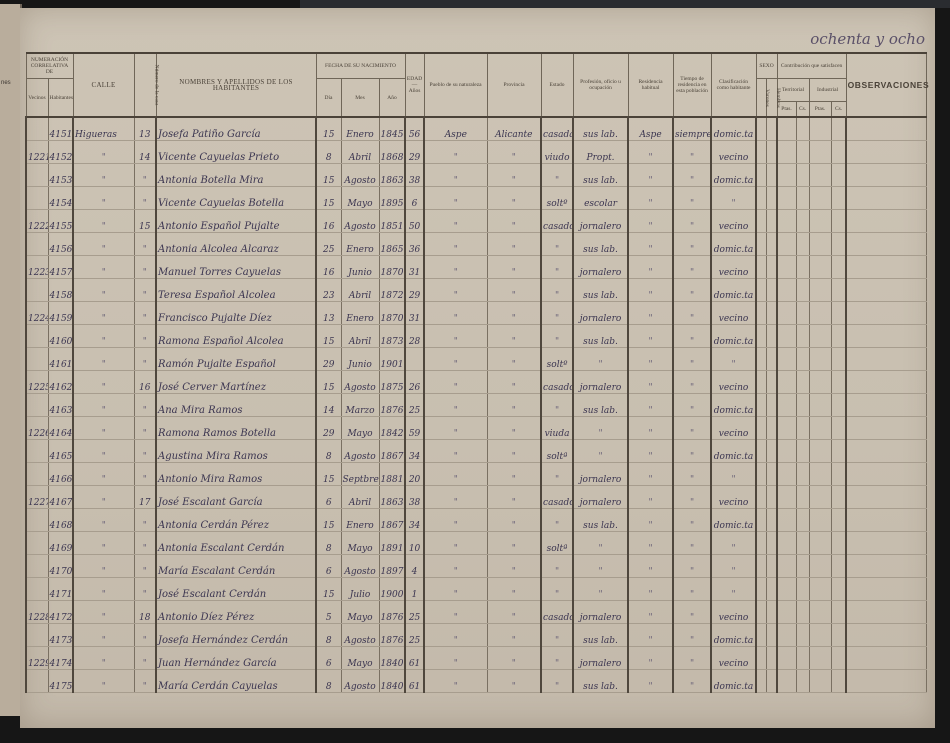  Describe the element at coordinates (360, 290) in the screenshot. I see `cell-birth-month: Abril` at that location.